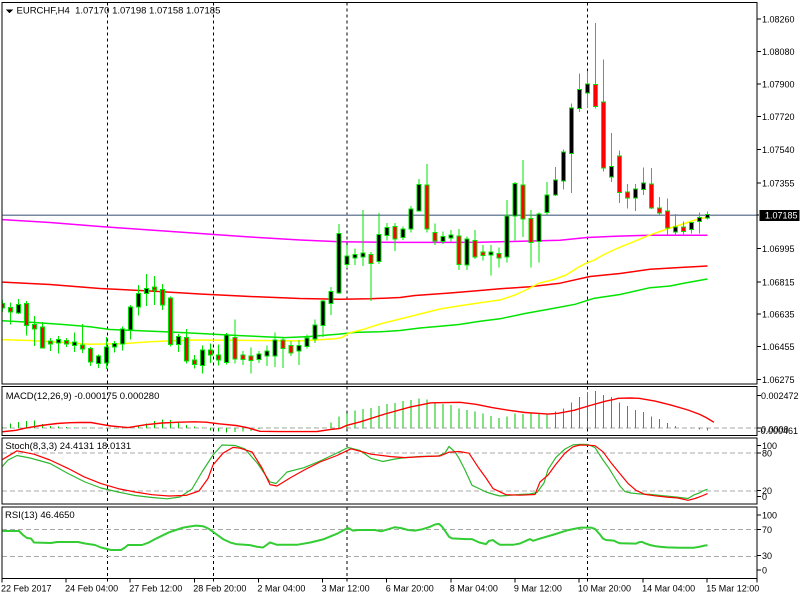  What do you see at coordinates (155, 589) in the screenshot?
I see `svg-text: 27 Feb 12:00` at bounding box center [155, 589].